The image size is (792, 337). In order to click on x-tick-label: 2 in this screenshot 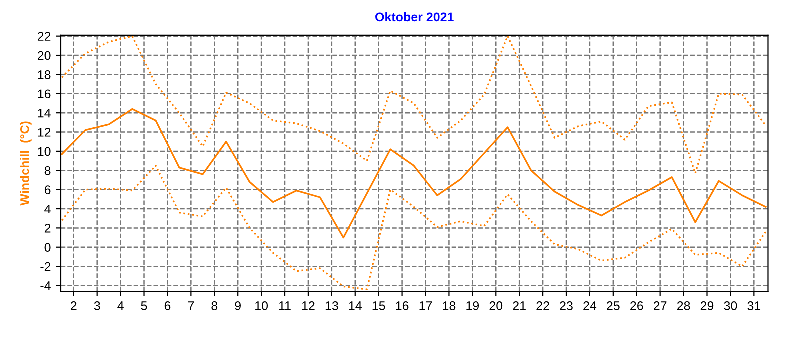, I will do `click(74, 306)`.